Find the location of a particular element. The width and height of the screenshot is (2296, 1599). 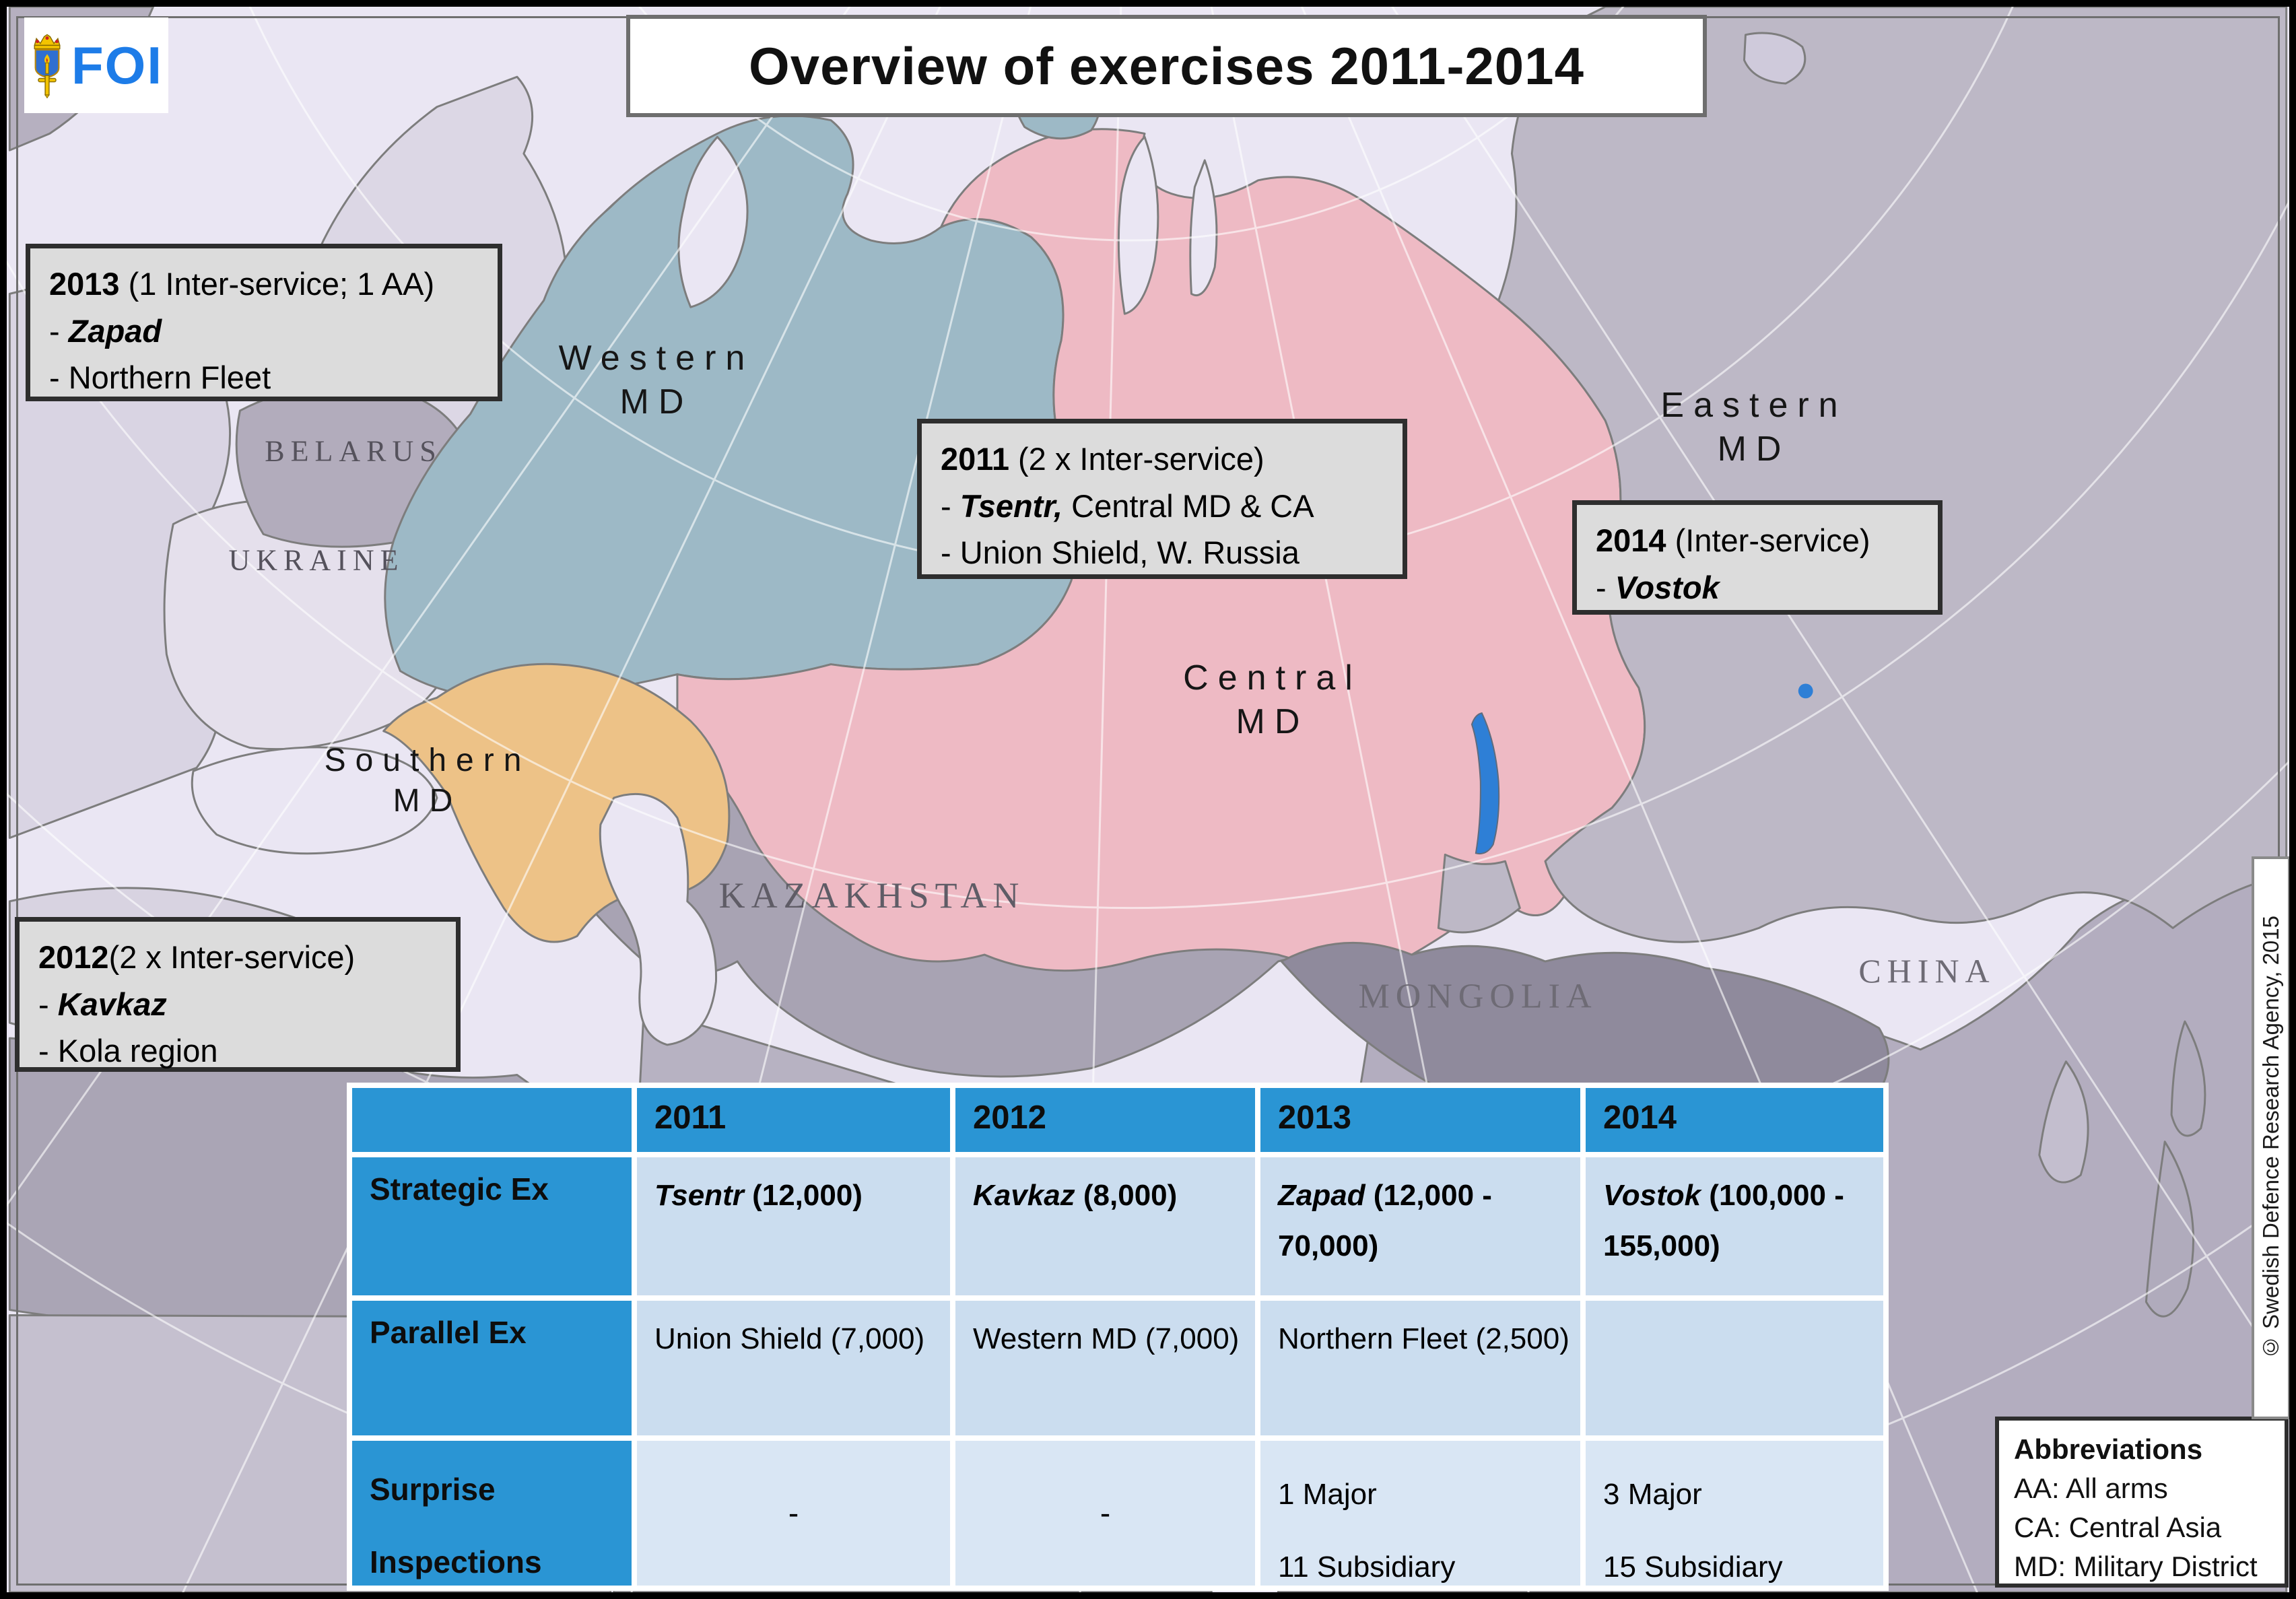

title-box: Overview of exercises 2011-2014 is located at coordinates (1166, 66).